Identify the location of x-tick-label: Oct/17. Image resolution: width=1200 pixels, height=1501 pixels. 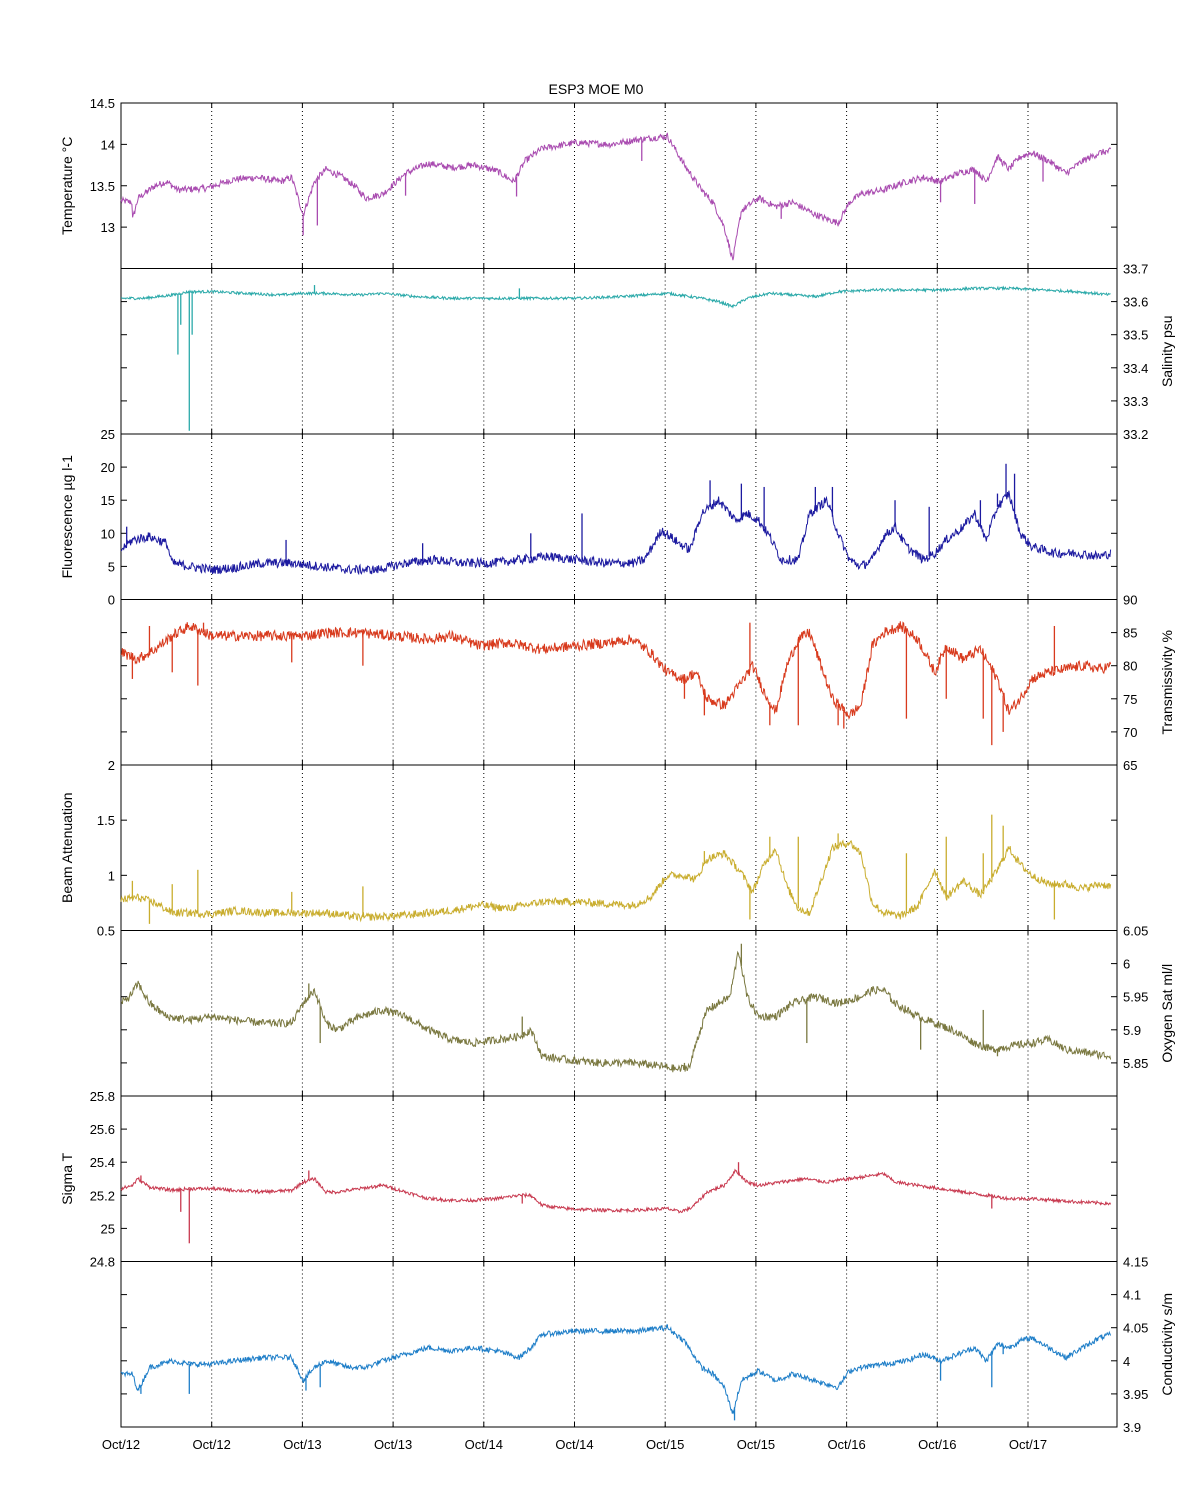
(1028, 1444).